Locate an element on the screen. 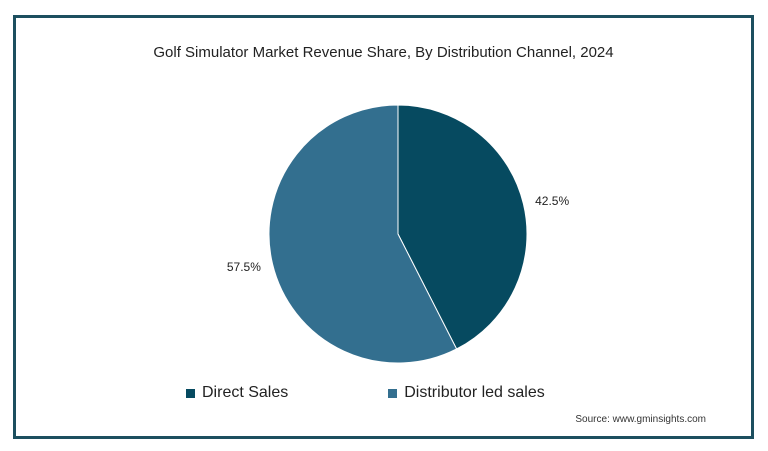 The image size is (768, 451). pie-slice-direct-sales is located at coordinates (462, 227).